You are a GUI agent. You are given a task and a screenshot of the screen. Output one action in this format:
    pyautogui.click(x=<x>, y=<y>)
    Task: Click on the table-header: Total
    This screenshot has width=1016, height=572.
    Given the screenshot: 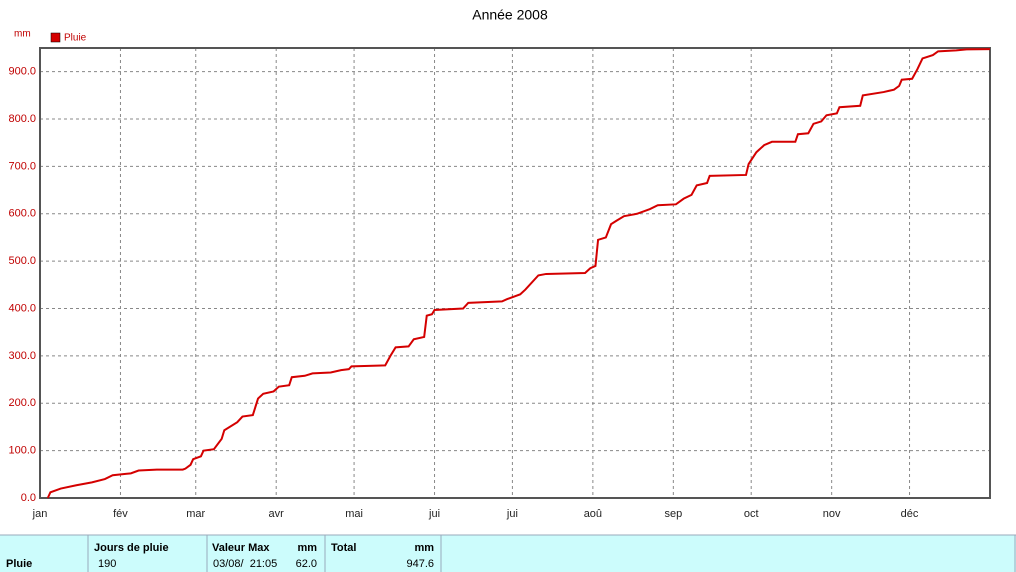 What is the action you would take?
    pyautogui.click(x=343, y=548)
    